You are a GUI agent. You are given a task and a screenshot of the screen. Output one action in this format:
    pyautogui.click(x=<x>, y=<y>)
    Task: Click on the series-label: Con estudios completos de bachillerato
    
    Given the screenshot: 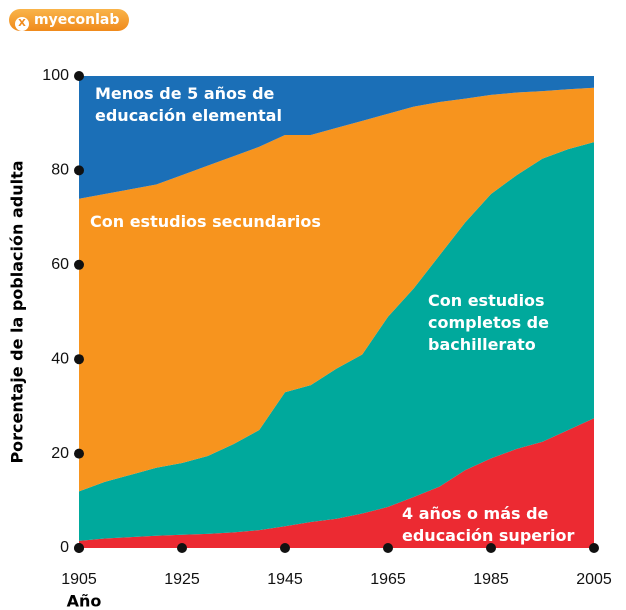 What is the action you would take?
    pyautogui.click(x=488, y=322)
    